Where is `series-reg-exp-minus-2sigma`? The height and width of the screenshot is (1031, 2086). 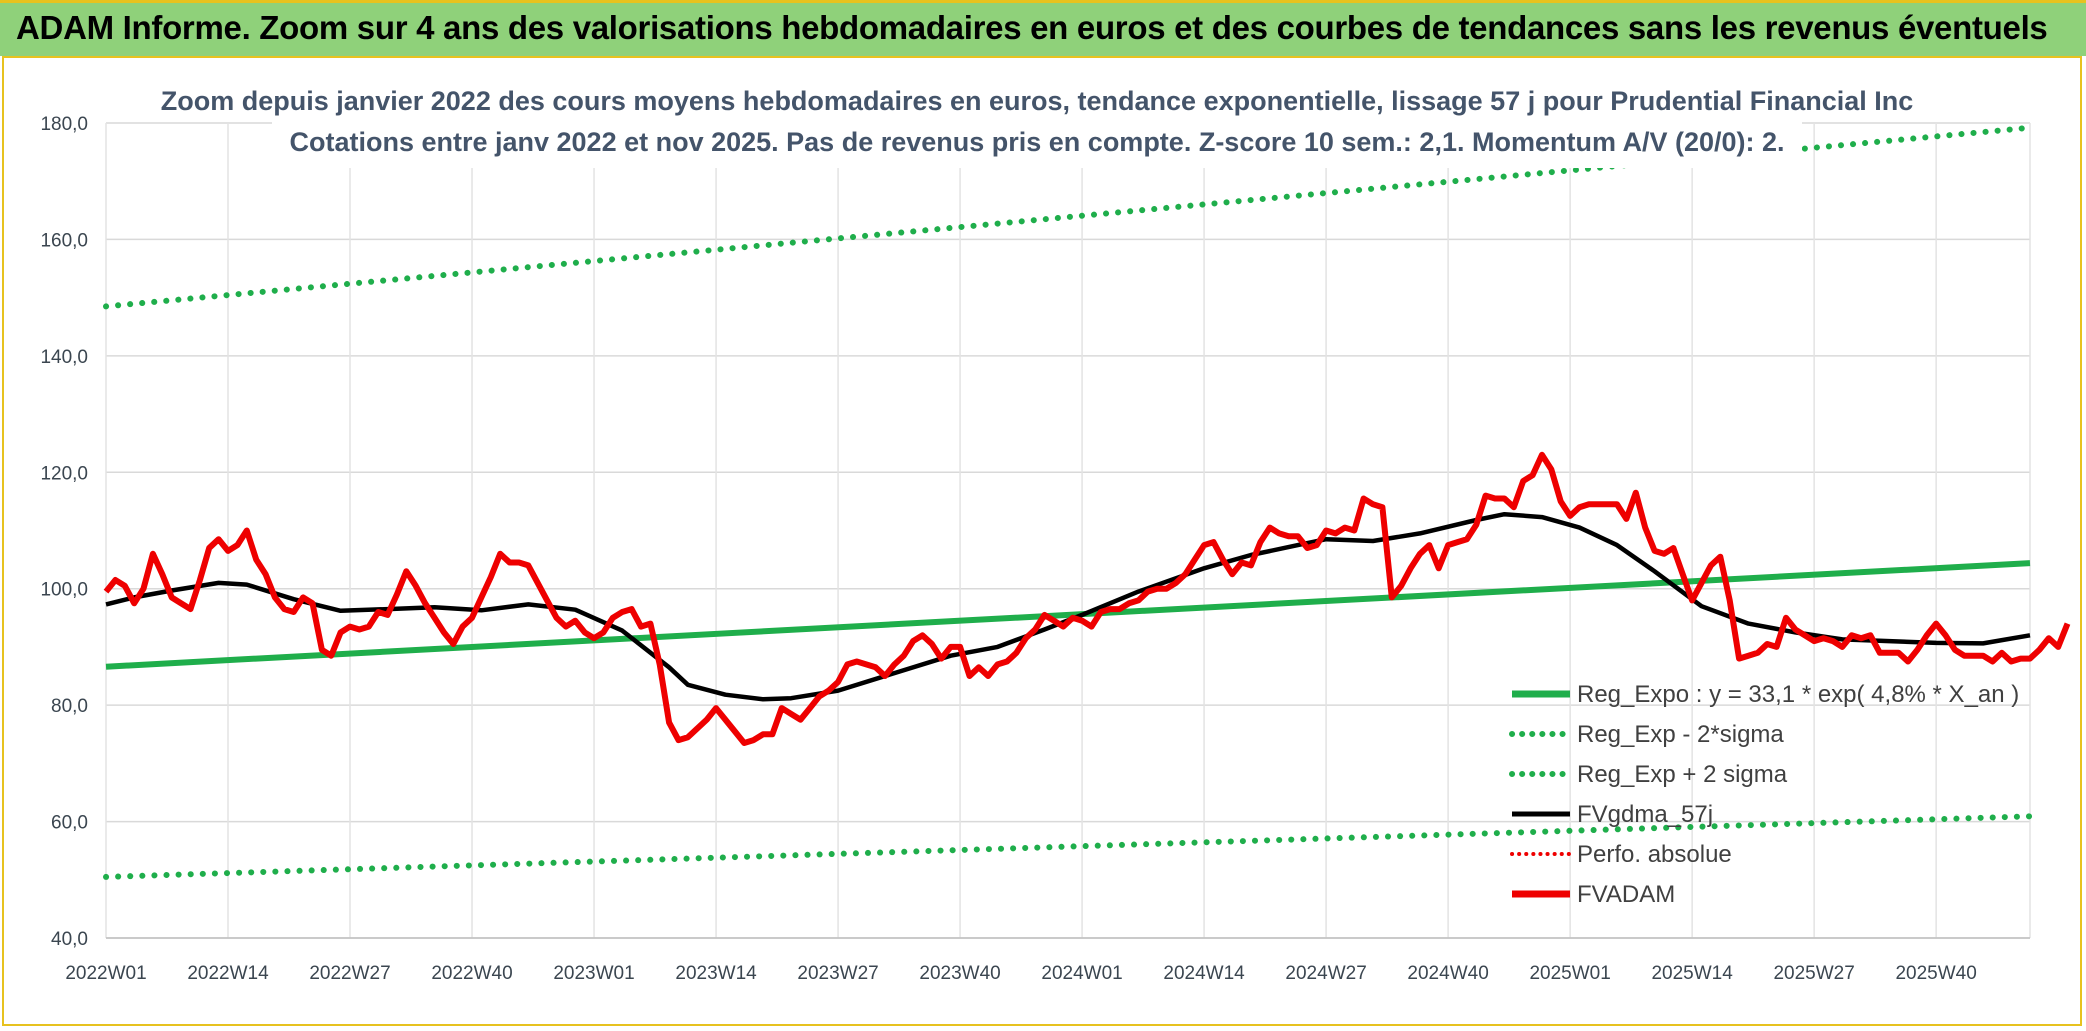
series-reg-exp-minus-2sigma is located at coordinates (1068, 846).